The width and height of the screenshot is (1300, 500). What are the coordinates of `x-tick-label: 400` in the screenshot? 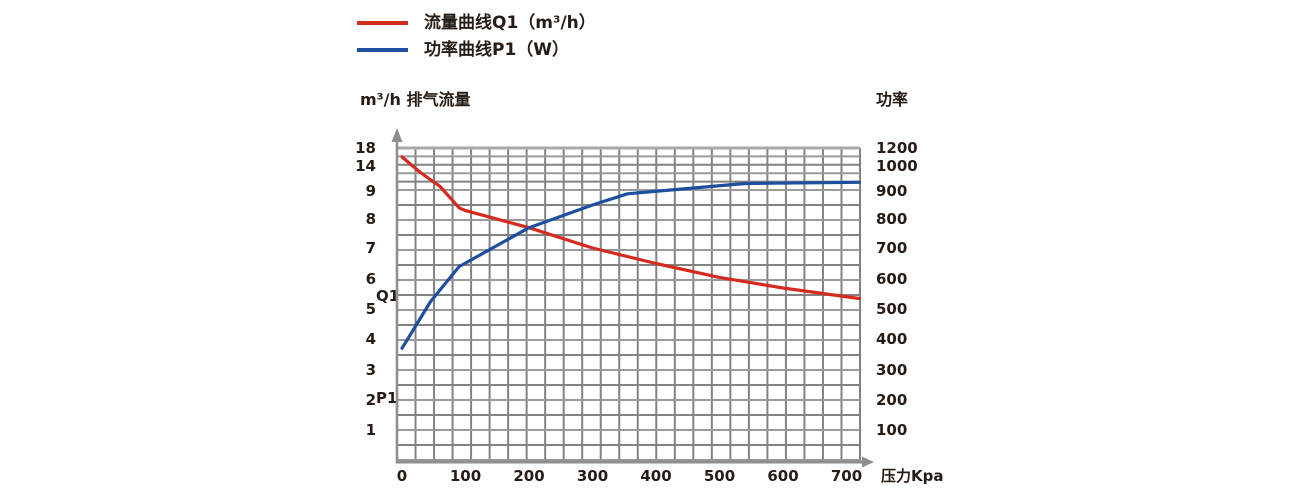 It's located at (656, 476).